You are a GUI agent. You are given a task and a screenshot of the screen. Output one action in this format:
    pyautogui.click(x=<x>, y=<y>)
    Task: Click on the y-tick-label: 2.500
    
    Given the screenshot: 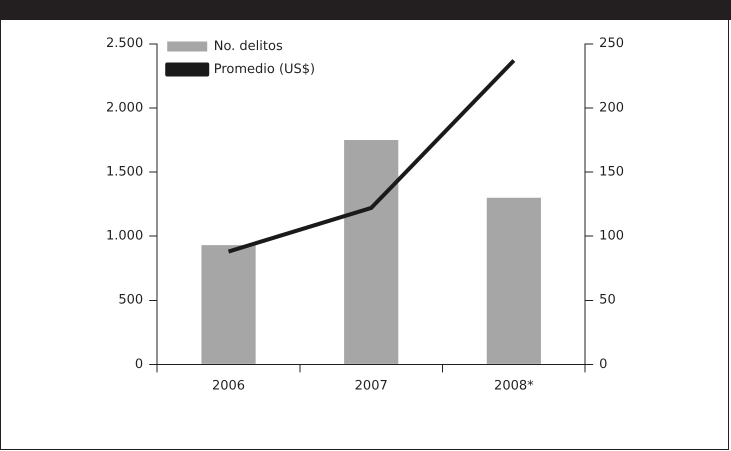 What is the action you would take?
    pyautogui.click(x=125, y=44)
    